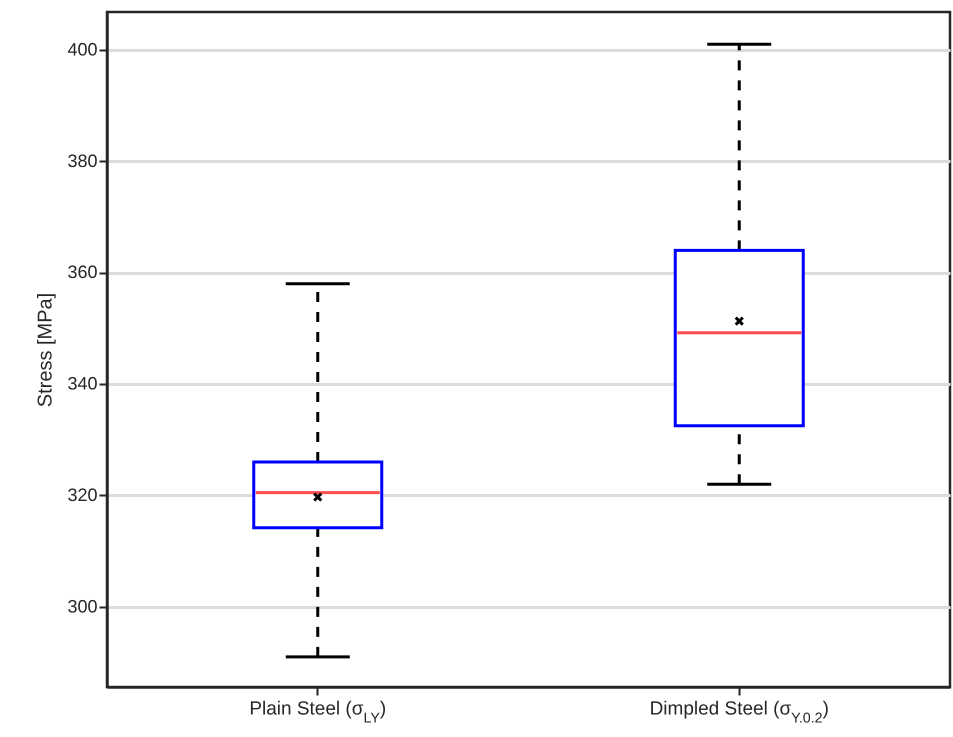 This screenshot has width=953, height=737. I want to click on y-tick-label: 380, so click(82, 160).